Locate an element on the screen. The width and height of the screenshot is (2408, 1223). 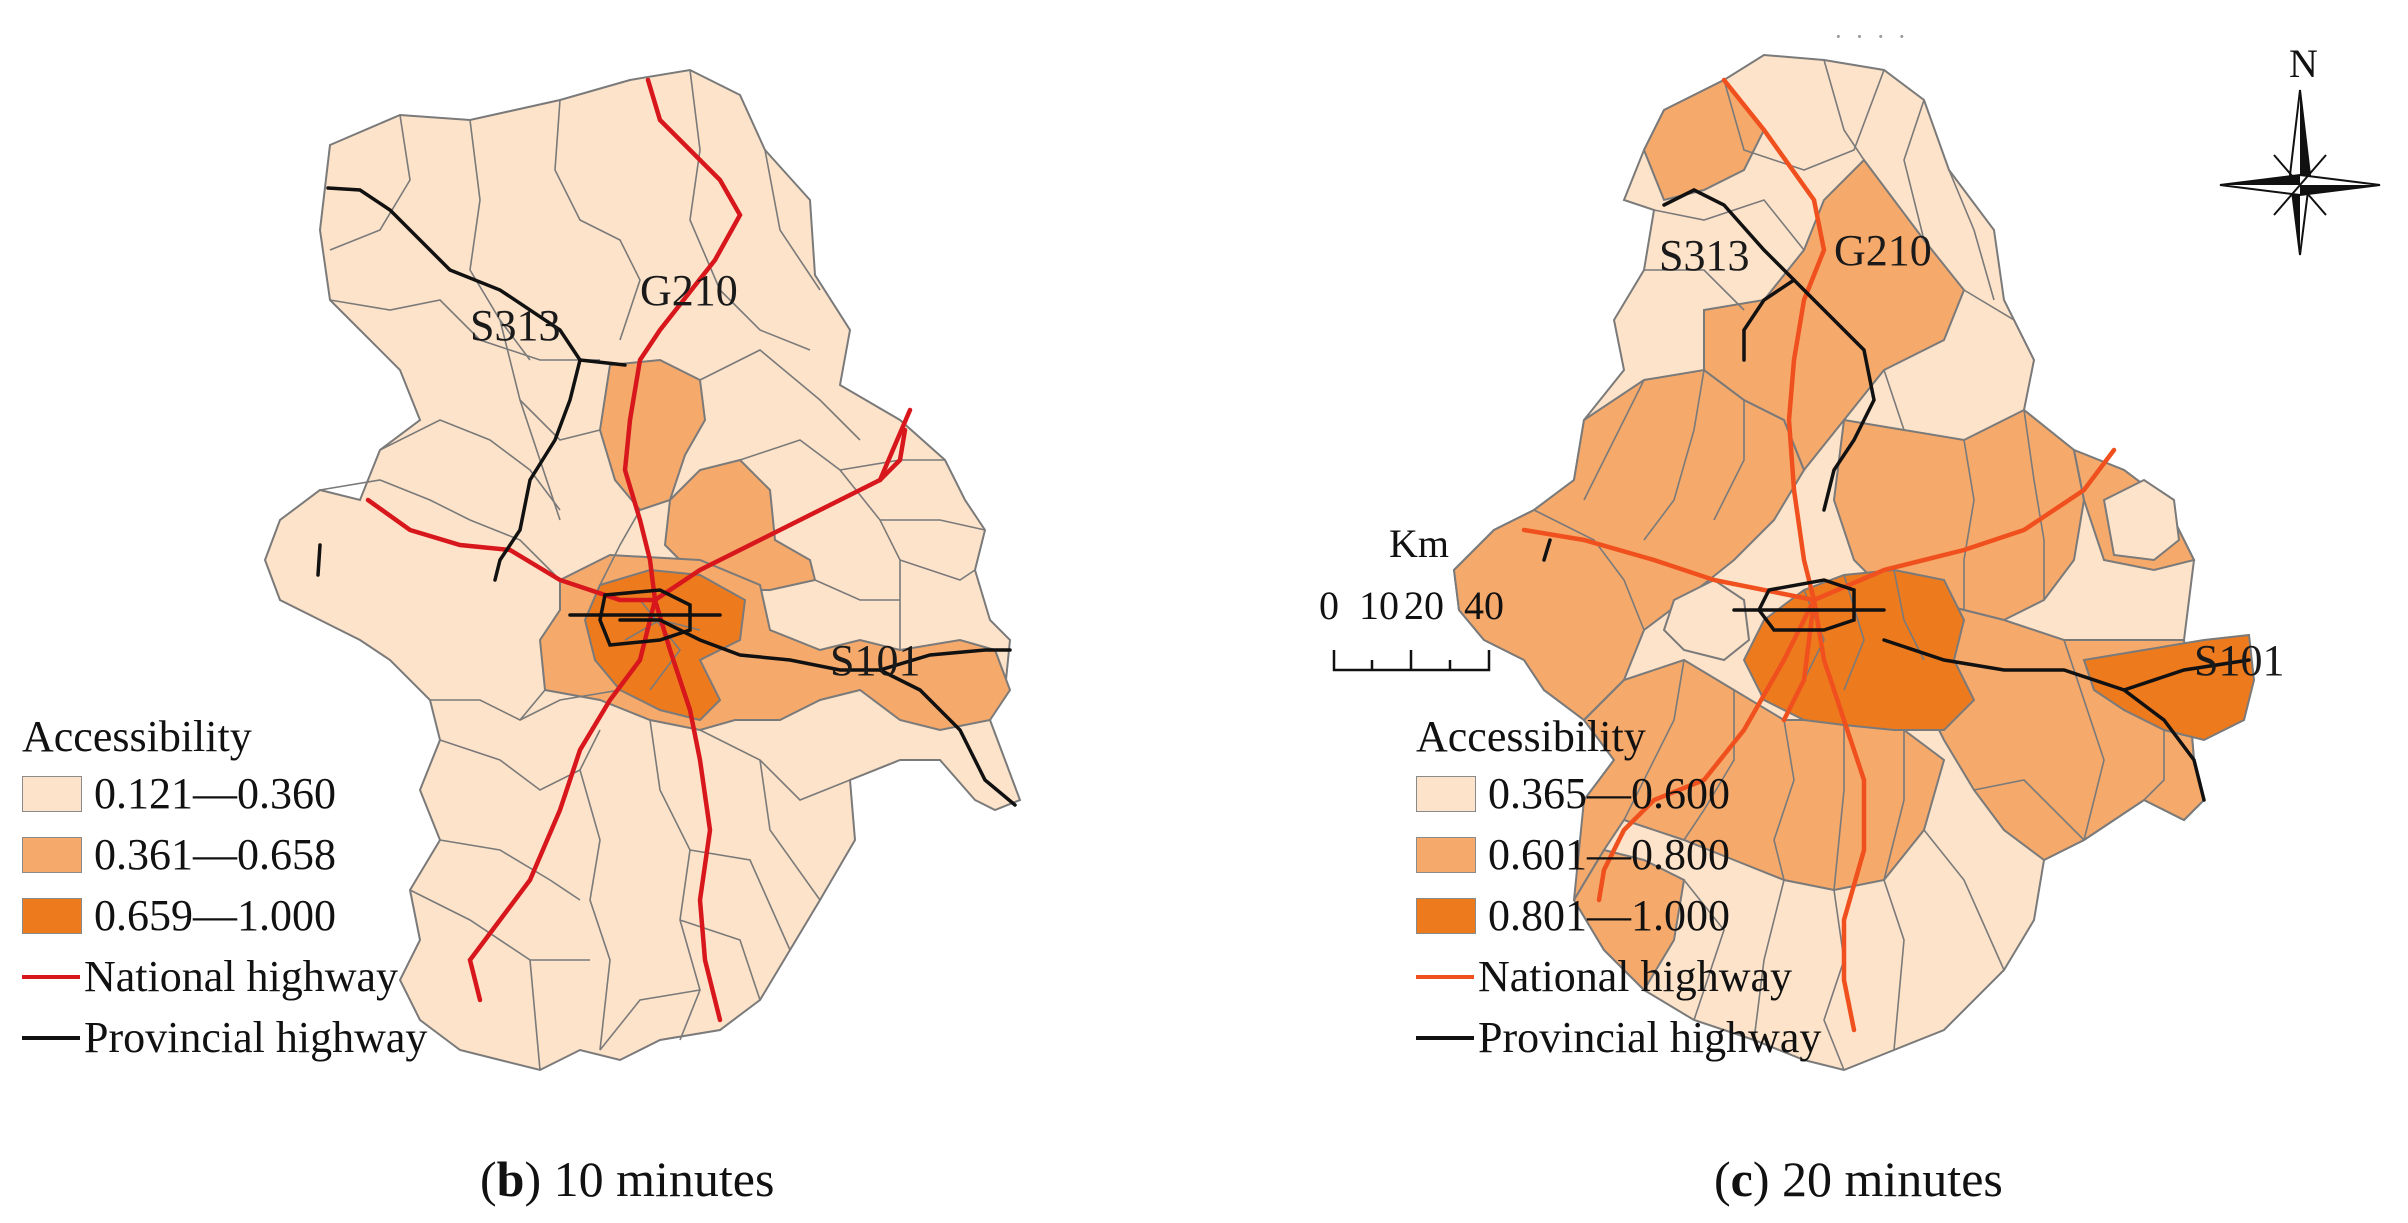
legend-label-high: 0.659—1.000 is located at coordinates (215, 915).